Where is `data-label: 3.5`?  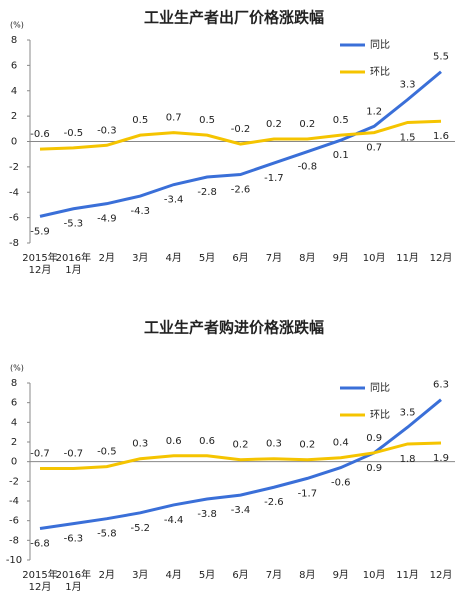 data-label: 3.5 is located at coordinates (408, 412).